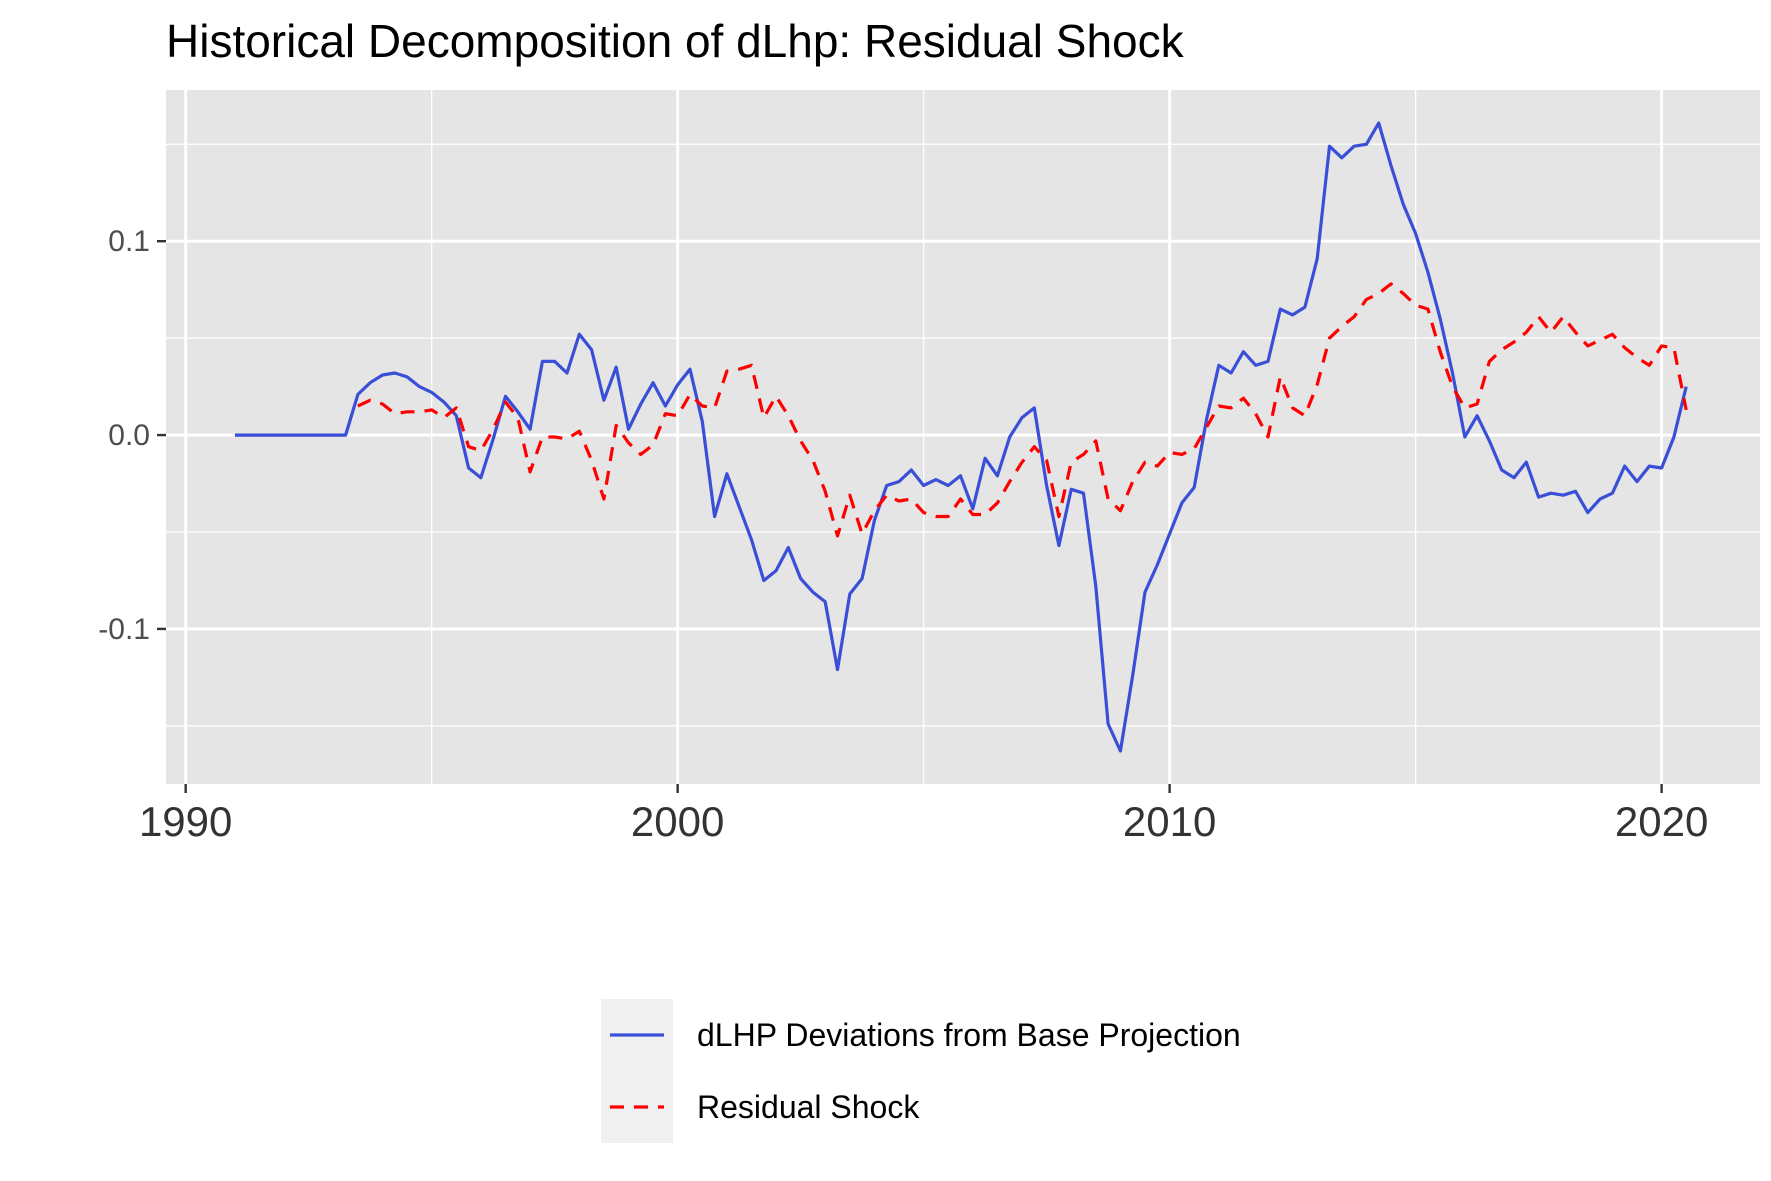 Image resolution: width=1771 pixels, height=1181 pixels. What do you see at coordinates (637, 1071) in the screenshot?
I see `legend-key-background` at bounding box center [637, 1071].